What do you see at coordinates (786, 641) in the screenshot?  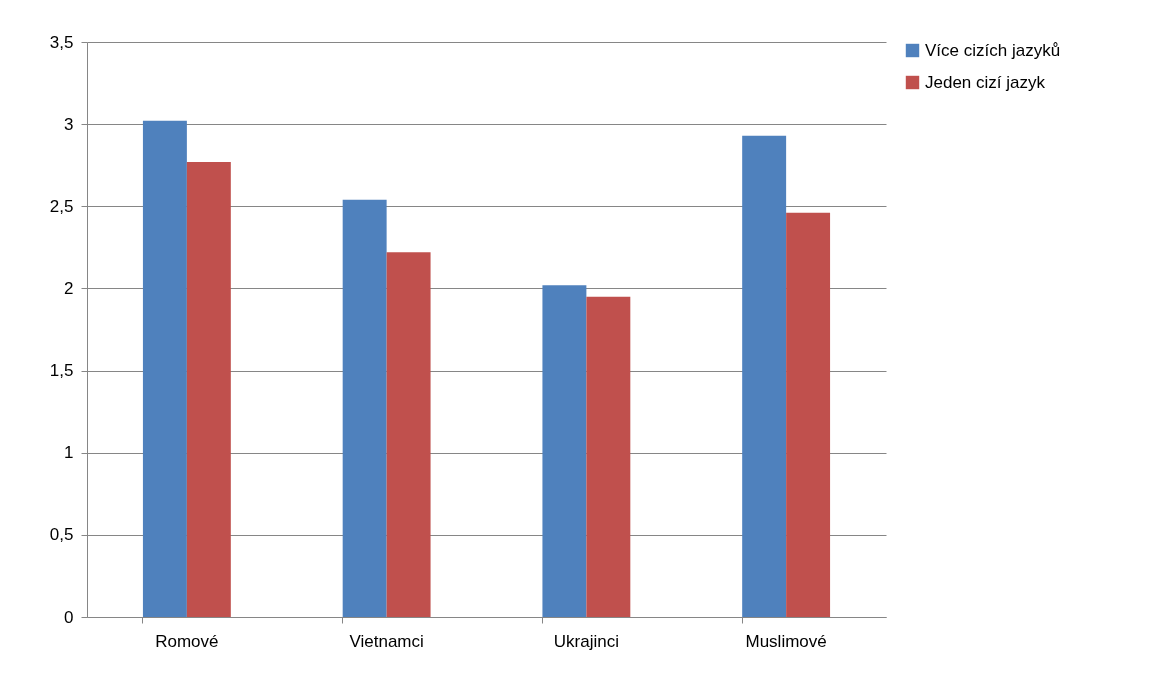 I see `x-tick-label: Muslimové` at bounding box center [786, 641].